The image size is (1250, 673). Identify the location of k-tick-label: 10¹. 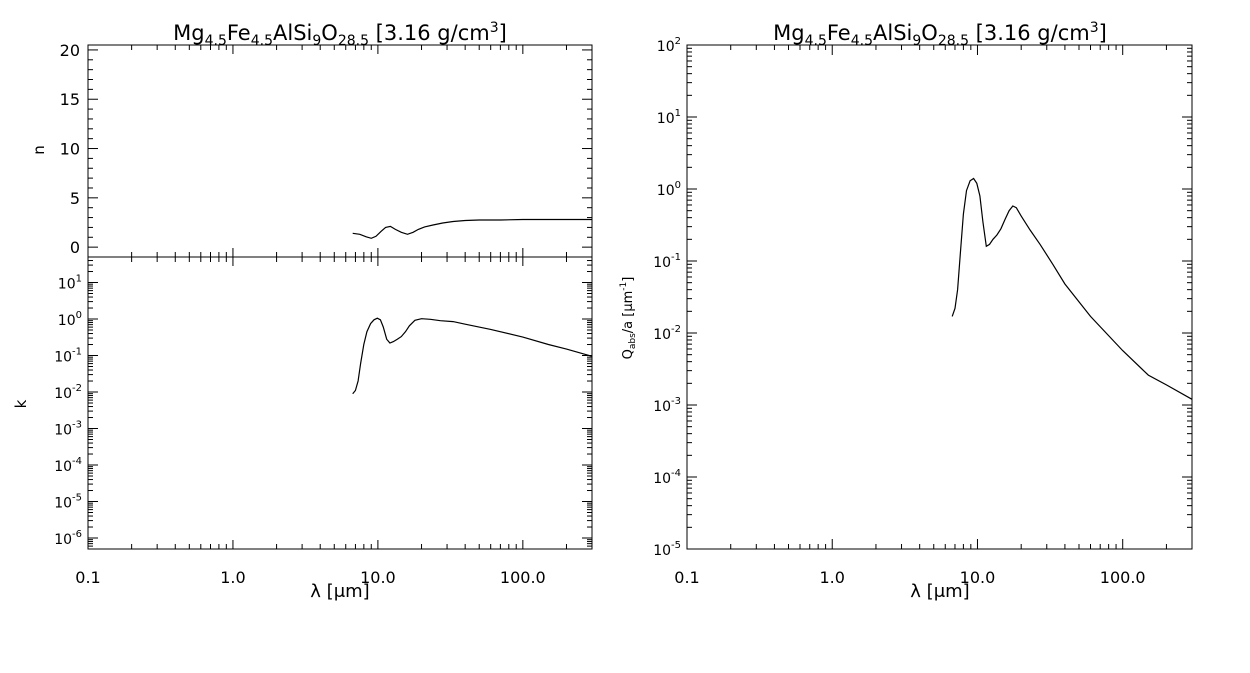
(70, 283).